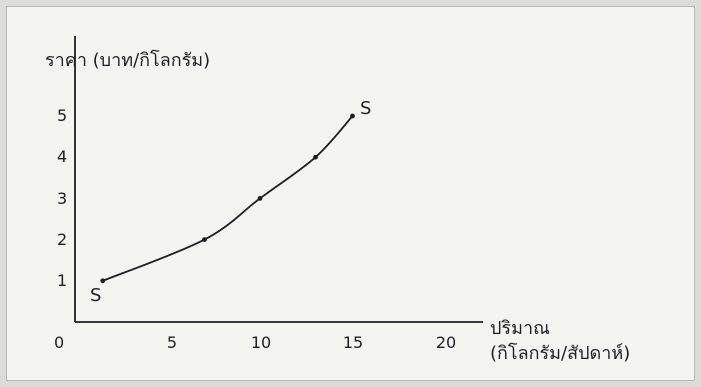 This screenshot has height=387, width=701. Describe the element at coordinates (446, 342) in the screenshot. I see `x-tick-20: 20` at that location.